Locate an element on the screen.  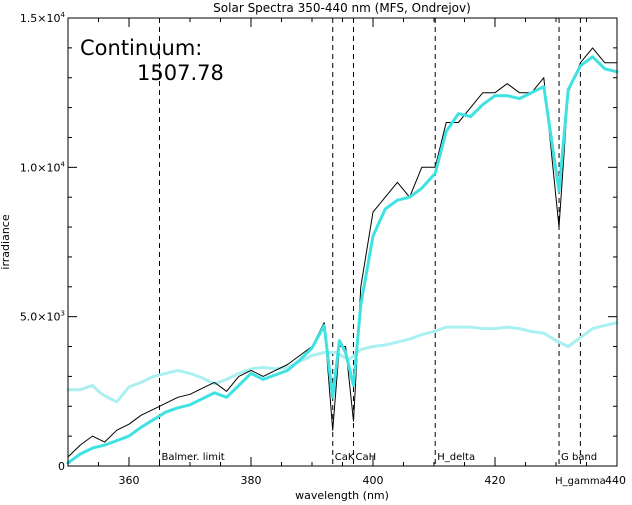
spectral-line-labels: Balmer. limit CaK CaH H_delta G band H_gamma is located at coordinates (384, 469).